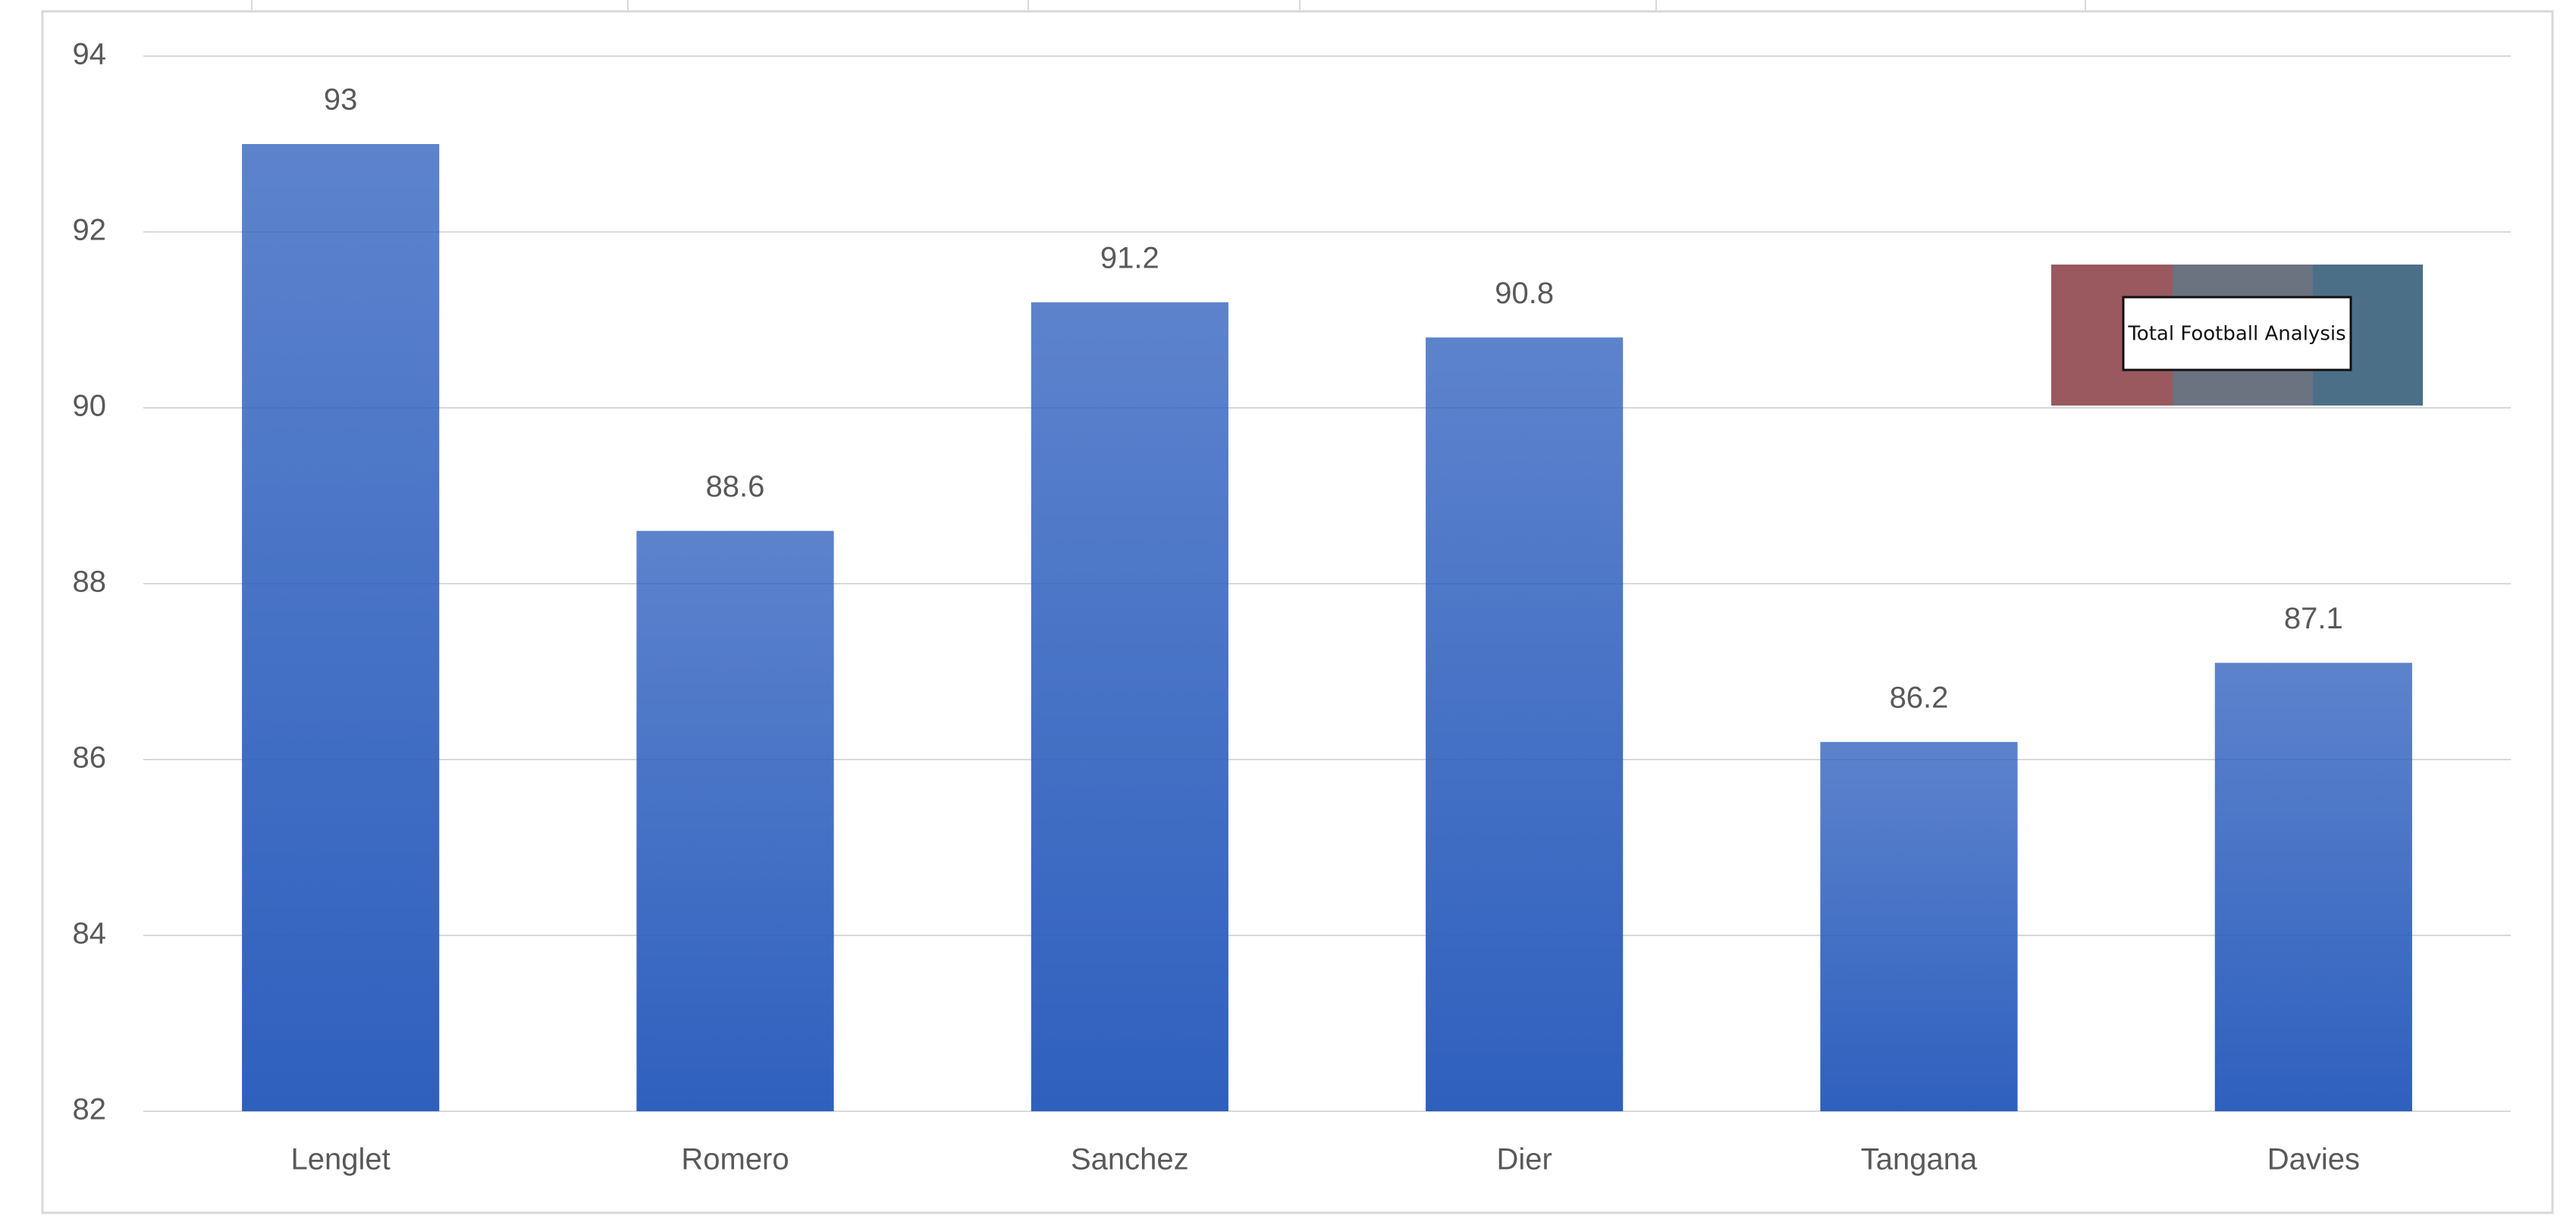  Describe the element at coordinates (341, 100) in the screenshot. I see `value-label: 93` at that location.